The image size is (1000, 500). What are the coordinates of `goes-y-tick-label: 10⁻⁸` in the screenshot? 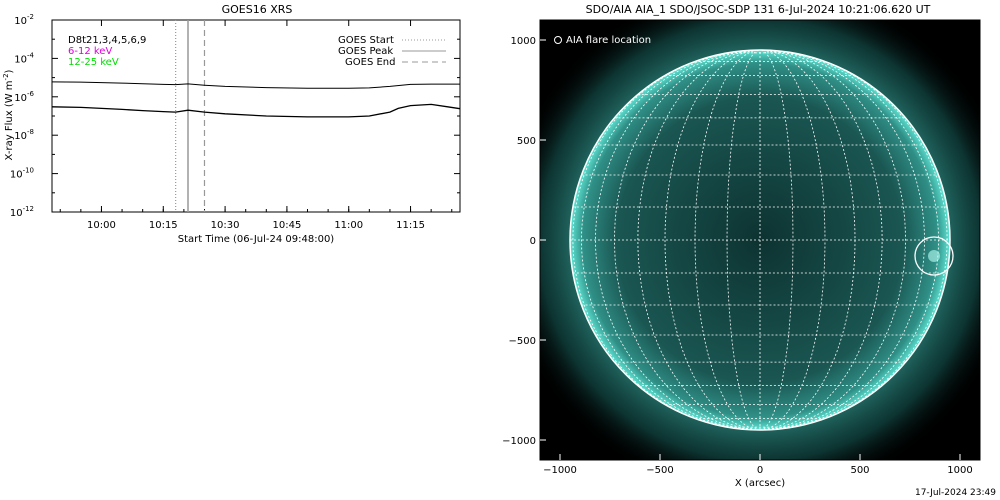 It's located at (24, 135).